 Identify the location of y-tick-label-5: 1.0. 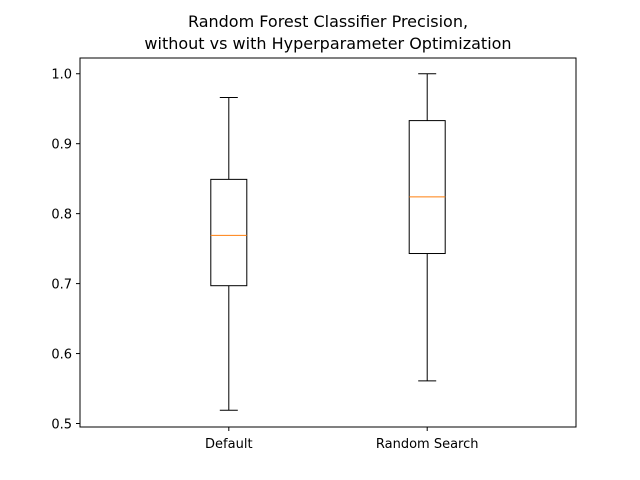
(61, 75).